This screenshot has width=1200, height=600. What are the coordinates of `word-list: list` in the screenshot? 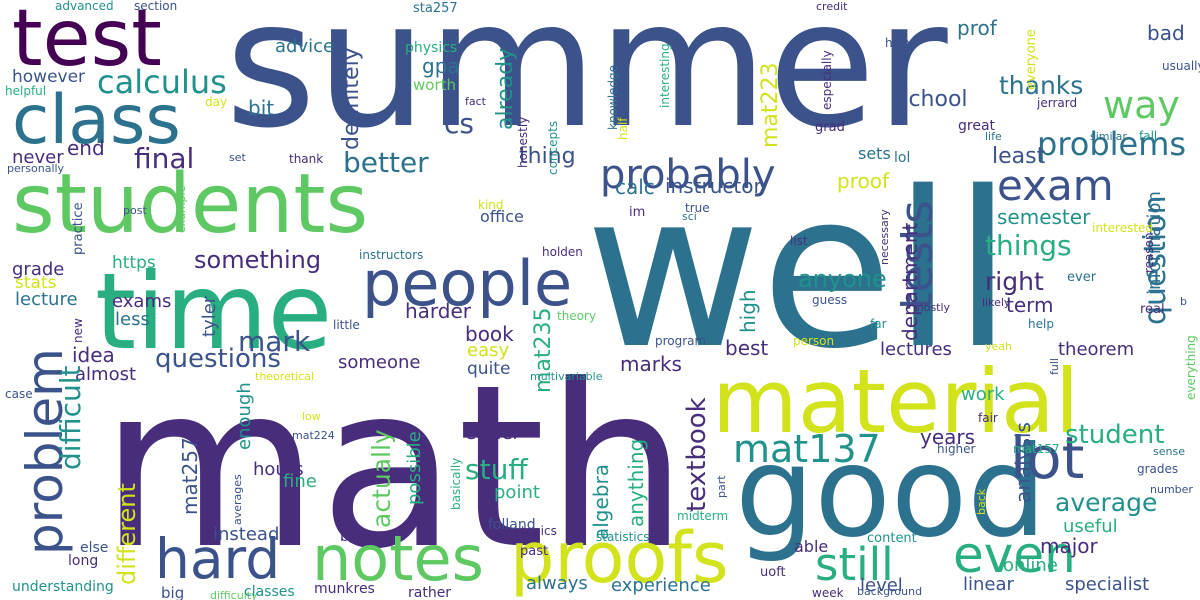 It's located at (799, 241).